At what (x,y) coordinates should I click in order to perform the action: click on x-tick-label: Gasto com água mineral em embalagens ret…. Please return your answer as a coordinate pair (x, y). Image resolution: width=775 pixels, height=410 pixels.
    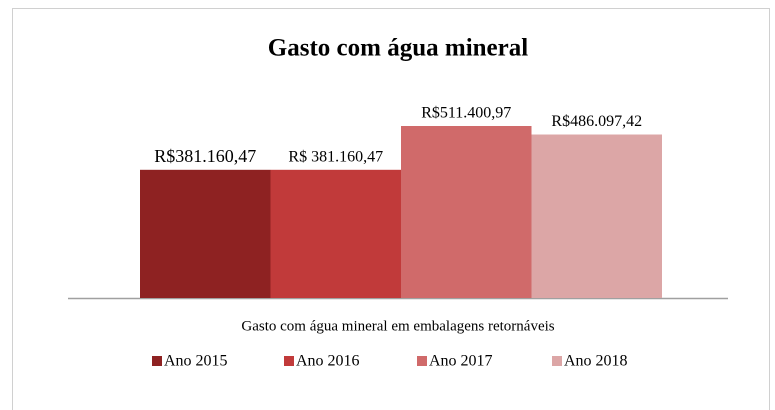
    Looking at the image, I should click on (397, 326).